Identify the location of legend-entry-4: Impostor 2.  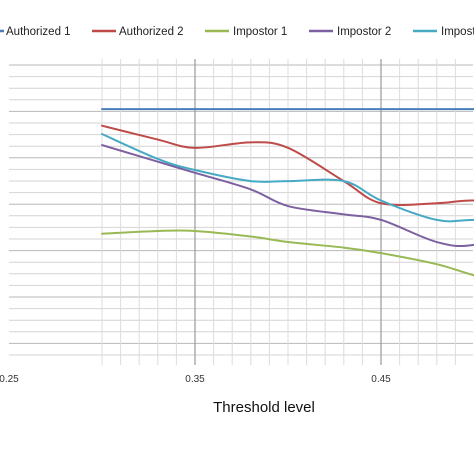
(350, 32).